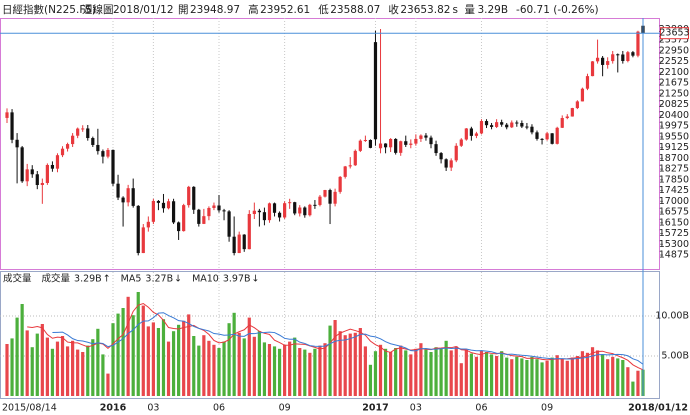 This screenshot has height=415, width=690. What do you see at coordinates (49, 9) in the screenshot?
I see `chart-title: 日經指數(N225.FS)` at bounding box center [49, 9].